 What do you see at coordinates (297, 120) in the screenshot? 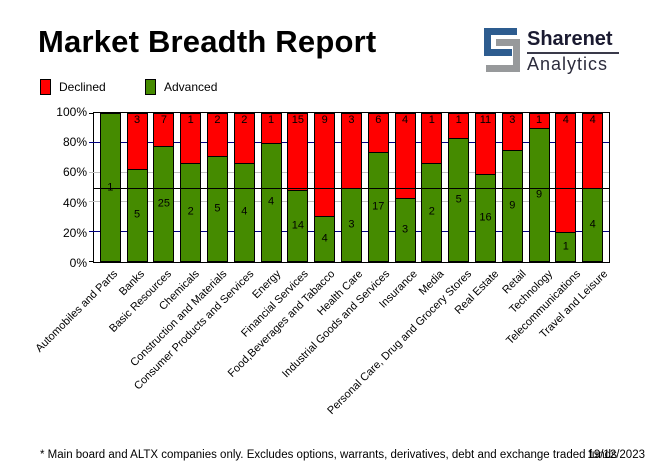
I see `bar-value-declined: 15` at bounding box center [297, 120].